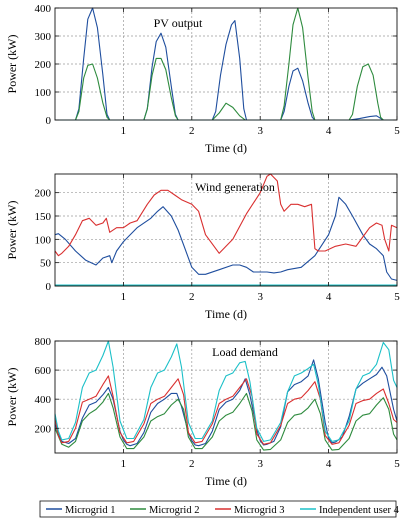  What do you see at coordinates (43, 37) in the screenshot?
I see `y-tick-label: 300` at bounding box center [43, 37].